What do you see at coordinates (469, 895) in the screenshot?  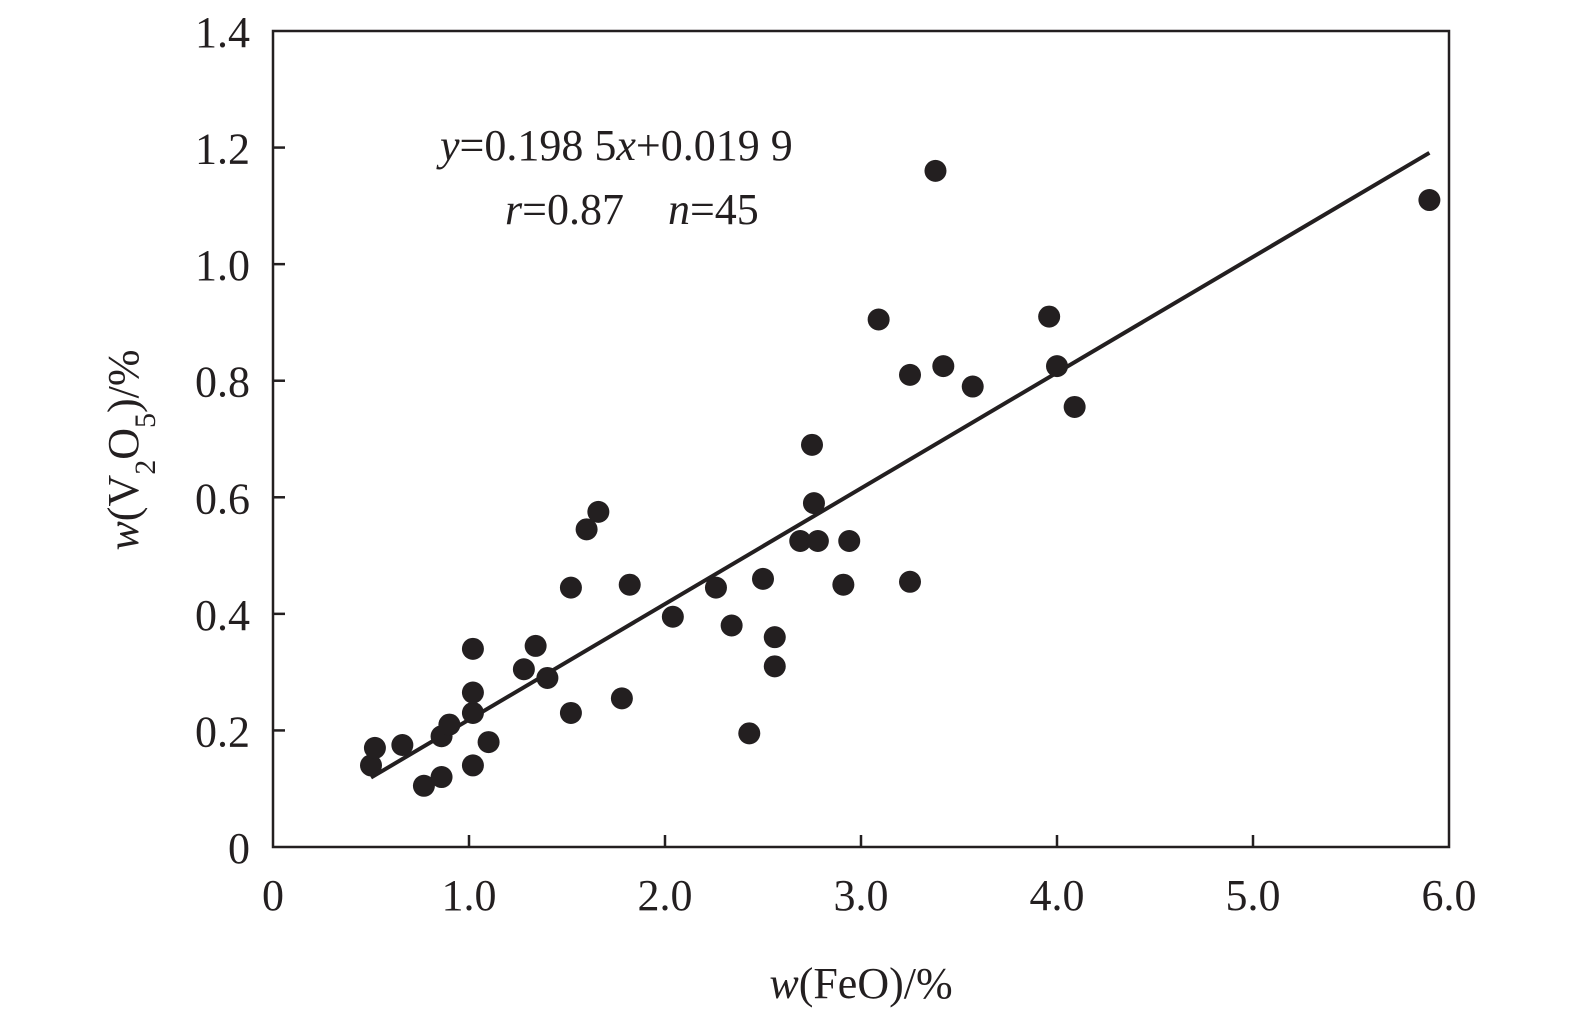 I see `x-tick-label: 1.0` at bounding box center [469, 895].